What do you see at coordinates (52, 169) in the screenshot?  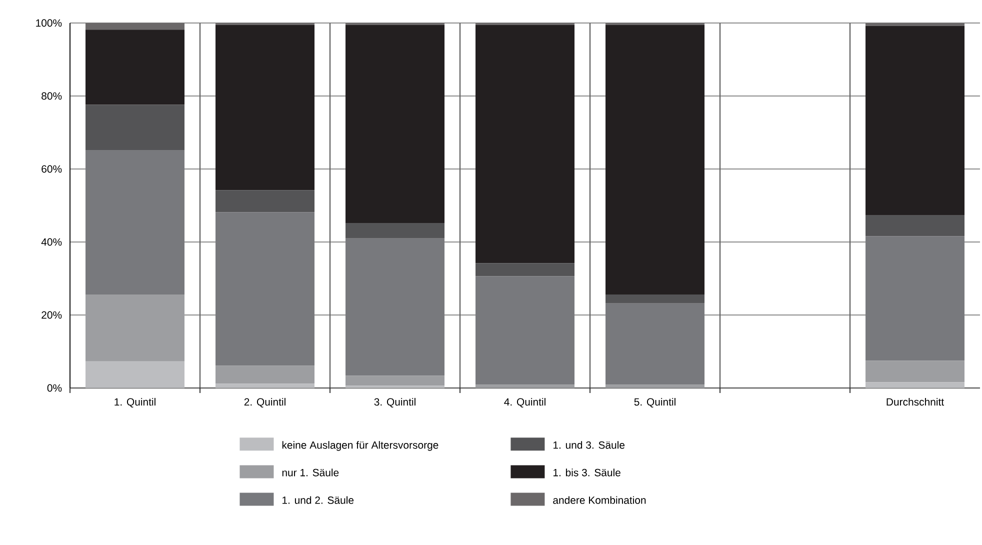 I see `y-tick-label: 60%` at bounding box center [52, 169].